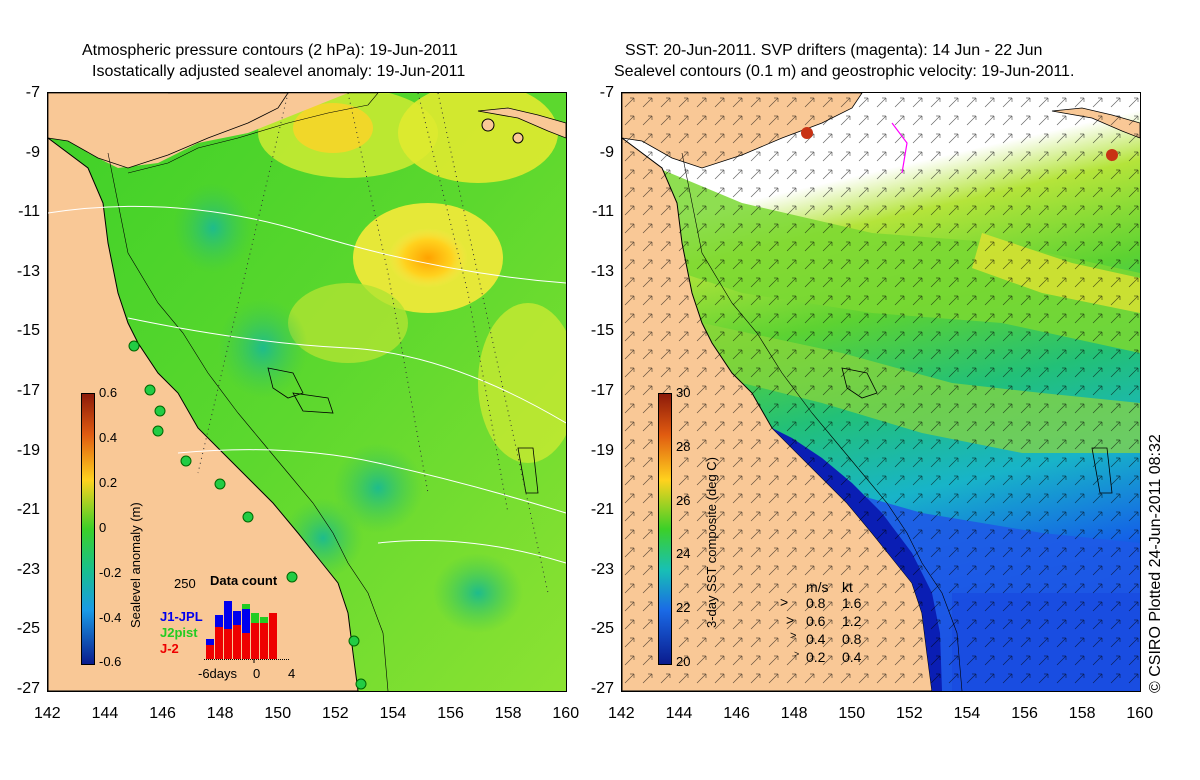 This screenshot has width=1200, height=780. Describe the element at coordinates (603, 212) in the screenshot. I see `right-y-label-2: -11` at that location.